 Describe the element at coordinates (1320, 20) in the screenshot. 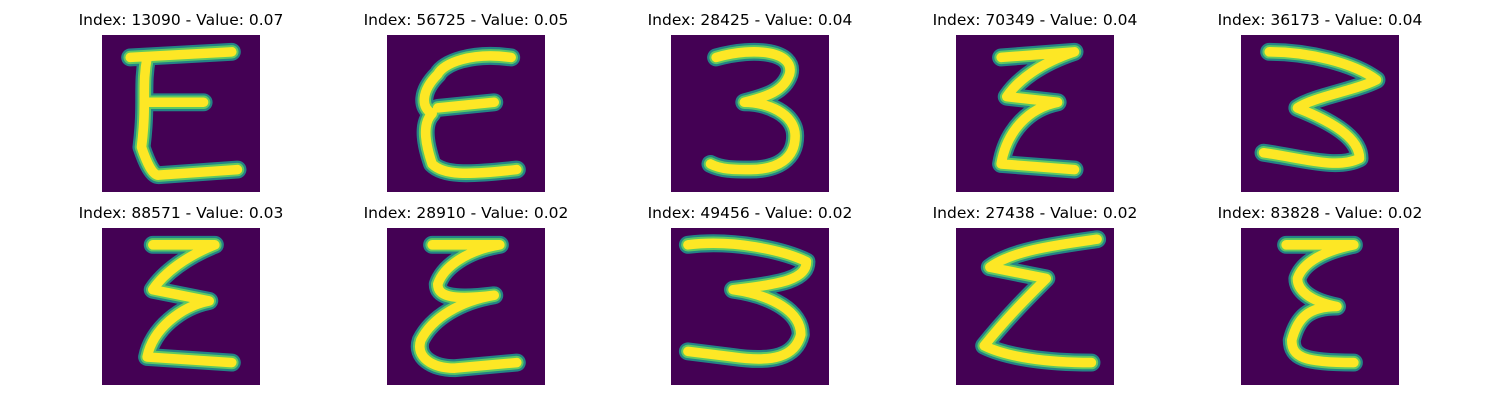

I see `tile-title: Index: 36173 - Value: 0.04` at that location.